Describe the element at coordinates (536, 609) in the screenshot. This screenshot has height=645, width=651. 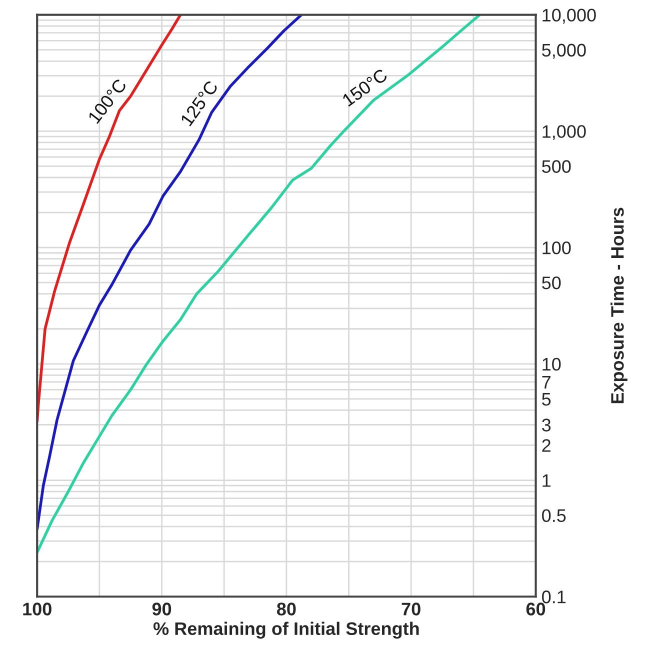
I see `x-tick-label: 60` at that location.